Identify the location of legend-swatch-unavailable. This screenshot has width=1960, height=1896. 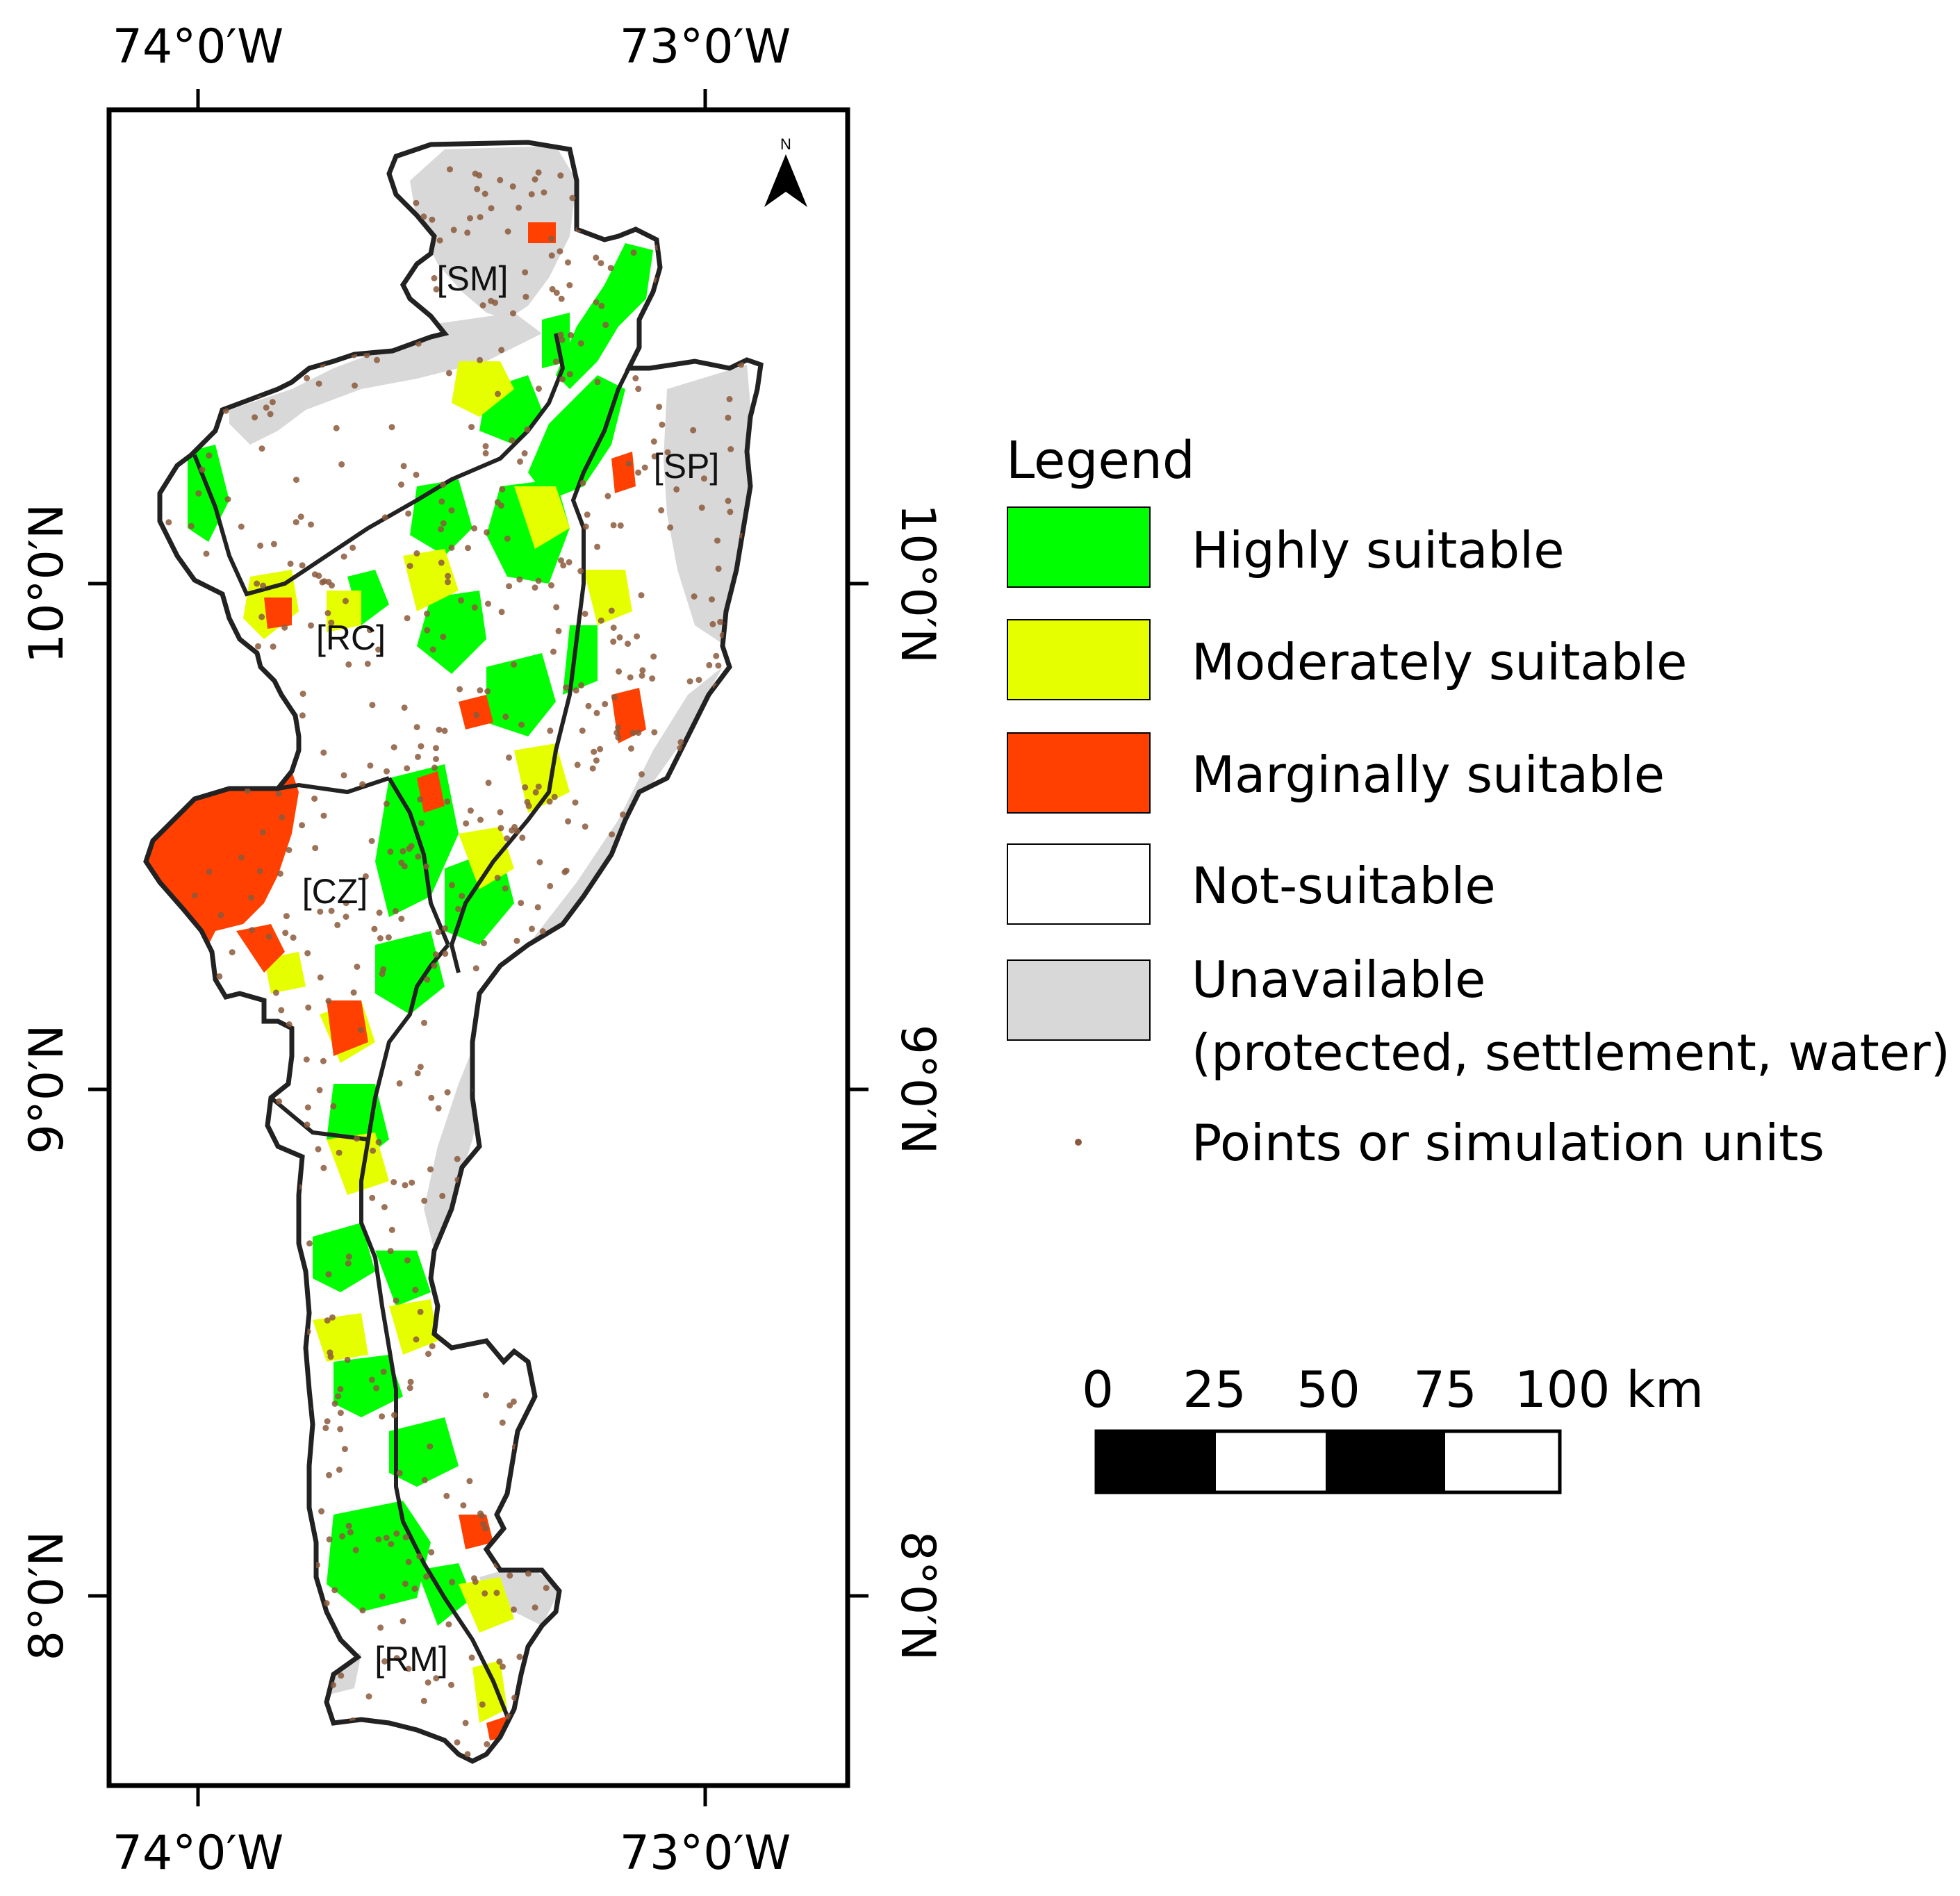
(1079, 1000).